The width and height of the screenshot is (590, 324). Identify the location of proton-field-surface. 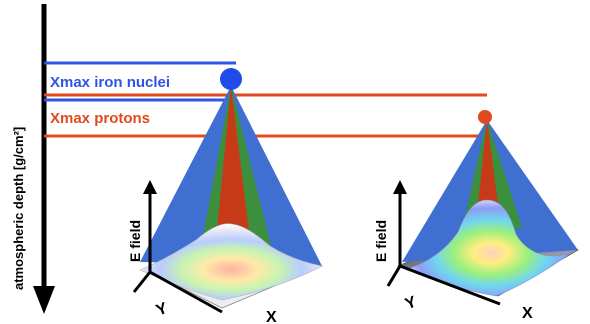
(491, 248).